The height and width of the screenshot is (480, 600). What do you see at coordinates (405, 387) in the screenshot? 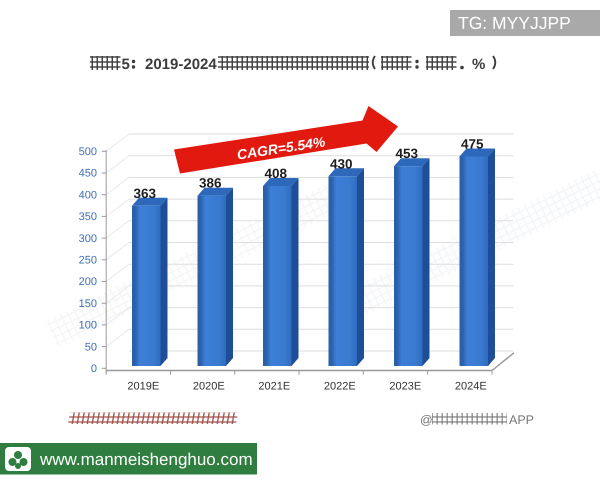
I see `svg-text: 2023E` at bounding box center [405, 387].